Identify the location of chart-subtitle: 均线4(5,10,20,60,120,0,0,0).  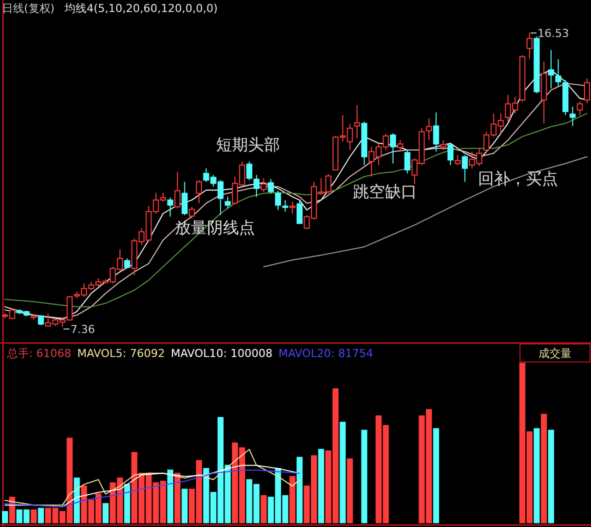
(141, 8).